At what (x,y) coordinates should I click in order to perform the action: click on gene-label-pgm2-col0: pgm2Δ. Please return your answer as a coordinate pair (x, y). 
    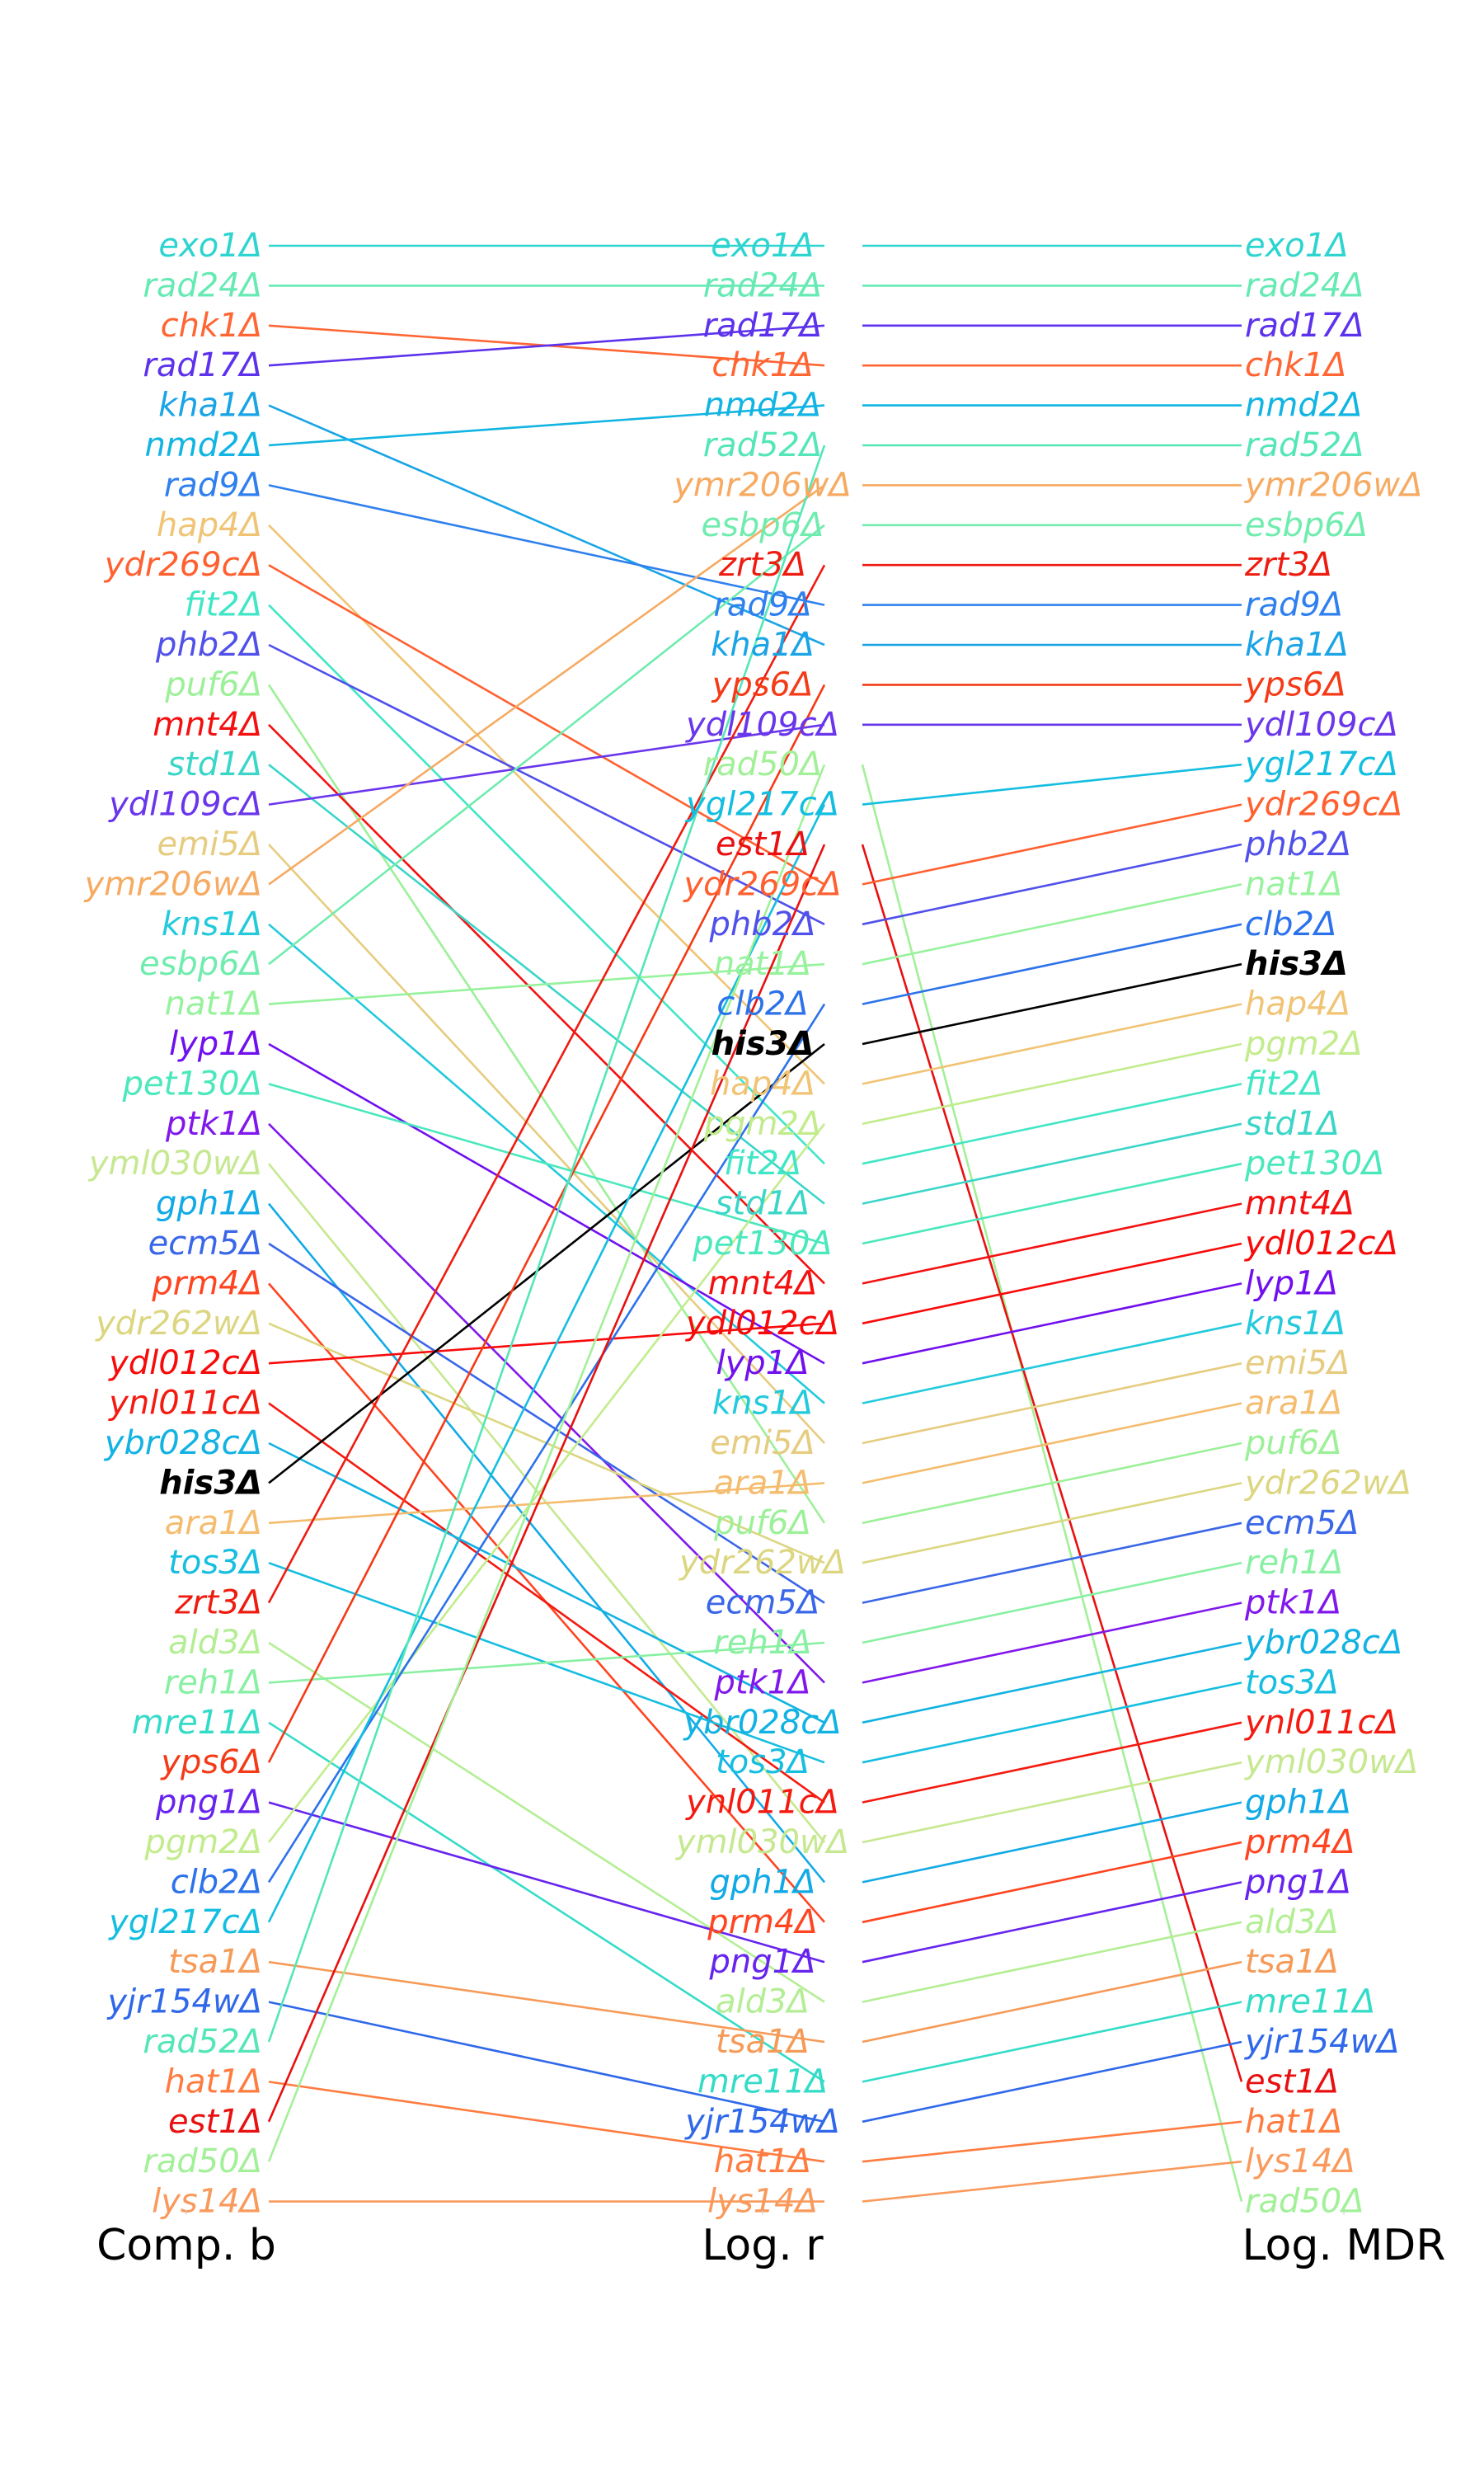
    Looking at the image, I should click on (202, 1842).